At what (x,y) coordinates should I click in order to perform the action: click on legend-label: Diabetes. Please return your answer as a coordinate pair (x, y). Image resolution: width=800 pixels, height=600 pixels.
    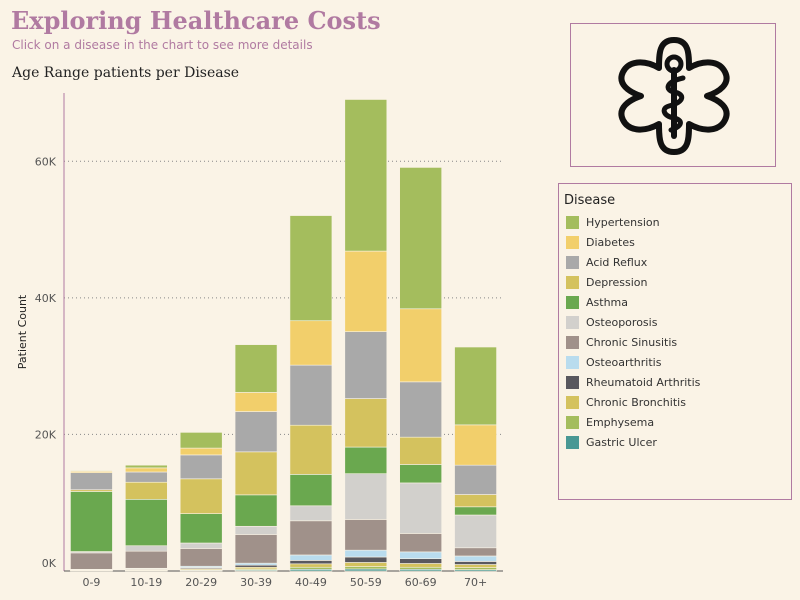
    Looking at the image, I should click on (610, 242).